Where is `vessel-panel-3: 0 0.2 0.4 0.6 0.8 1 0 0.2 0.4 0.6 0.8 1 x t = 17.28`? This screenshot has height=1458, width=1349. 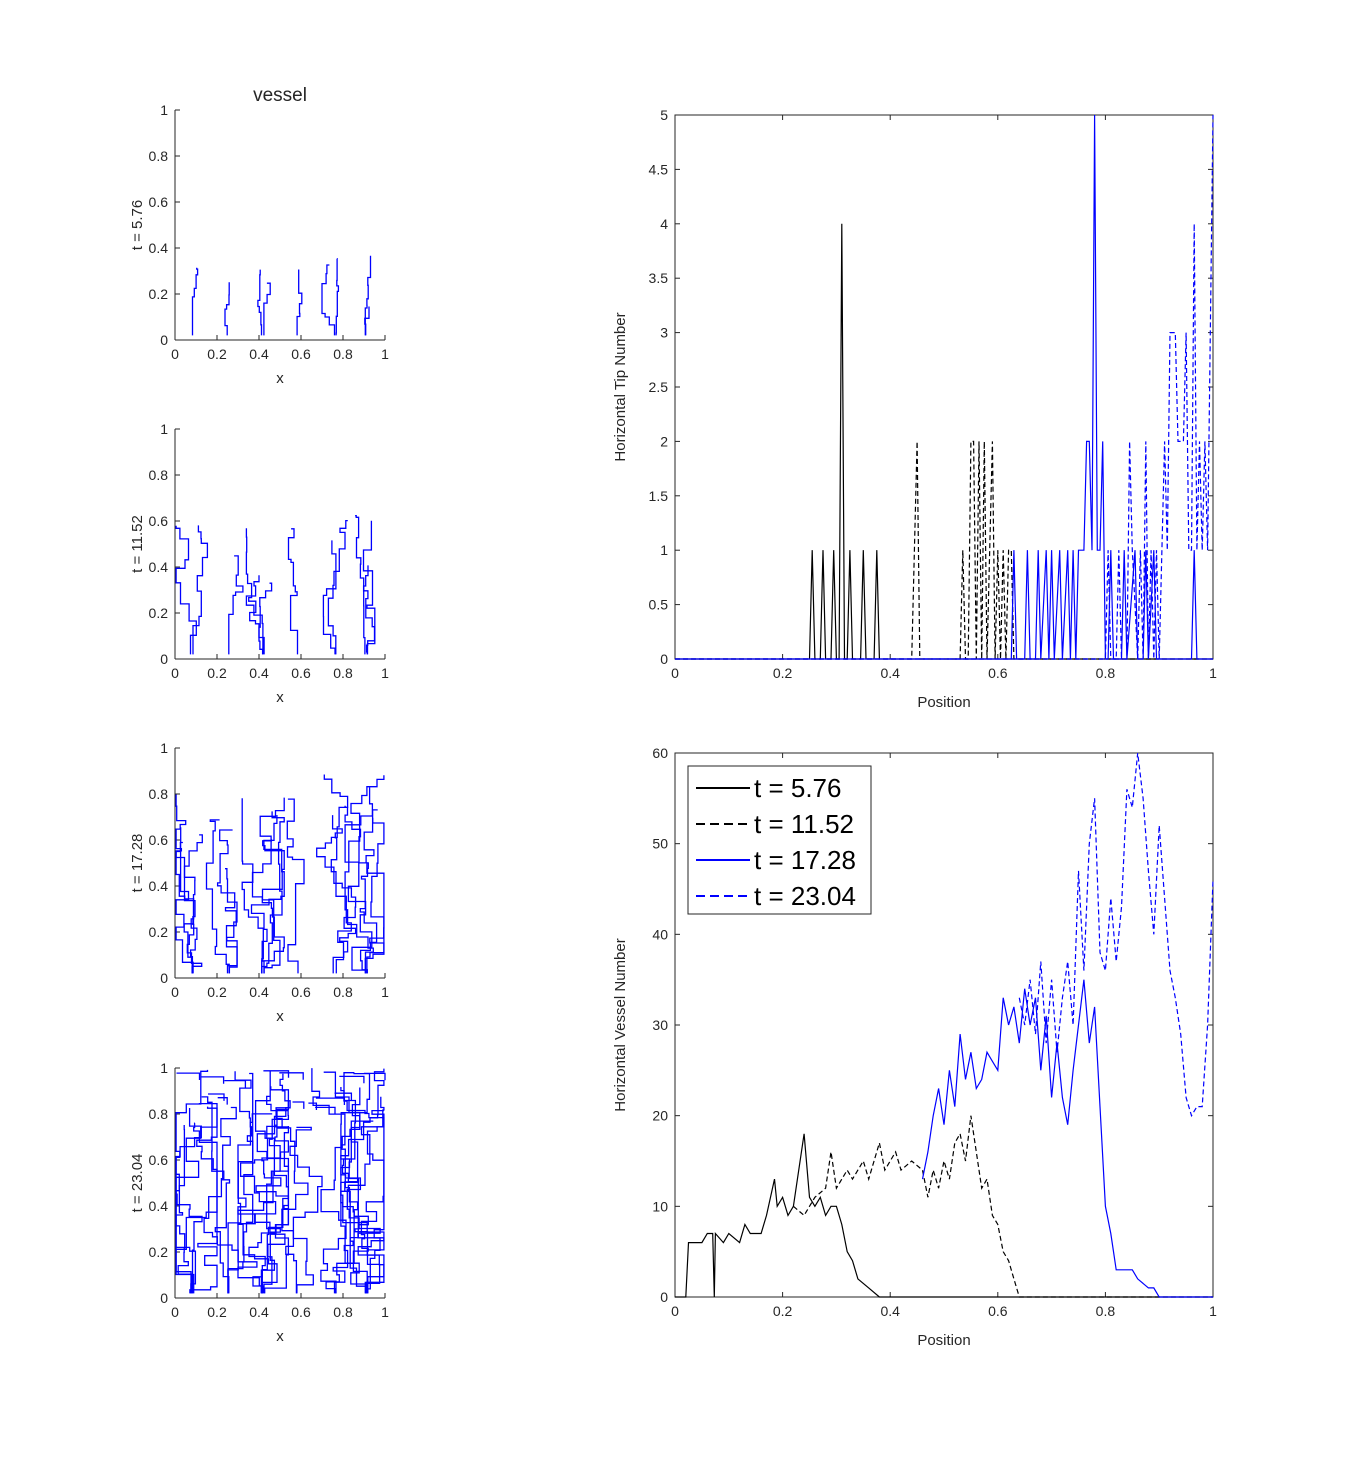 vessel-panel-3: 0 0.2 0.4 0.6 0.8 1 0 0.2 0.4 0.6 0.8 1 x t = 17.28 is located at coordinates (259, 882).